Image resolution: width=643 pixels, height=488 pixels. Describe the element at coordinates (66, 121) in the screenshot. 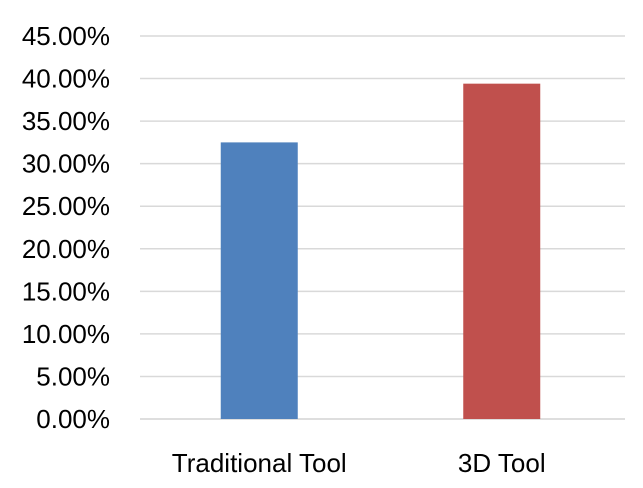

I see `y-tick-label: 35.00%` at that location.